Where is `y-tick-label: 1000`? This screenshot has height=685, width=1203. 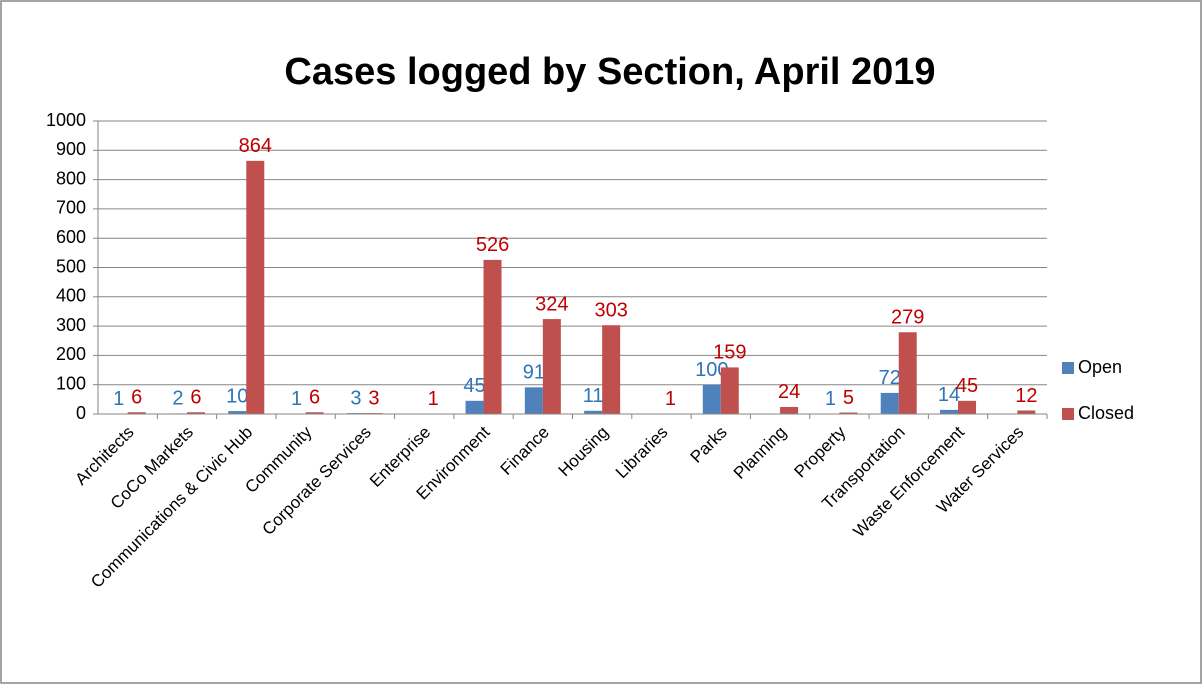 y-tick-label: 1000 is located at coordinates (66, 120).